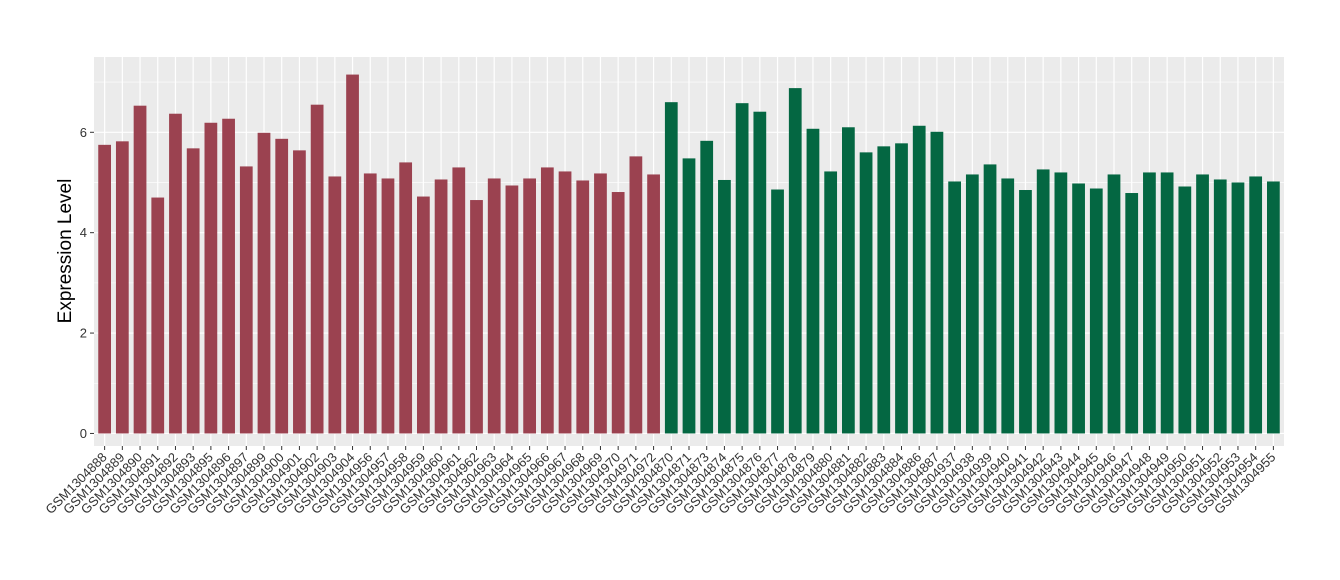  What do you see at coordinates (476, 317) in the screenshot?
I see `bar-GSM1304962` at bounding box center [476, 317].